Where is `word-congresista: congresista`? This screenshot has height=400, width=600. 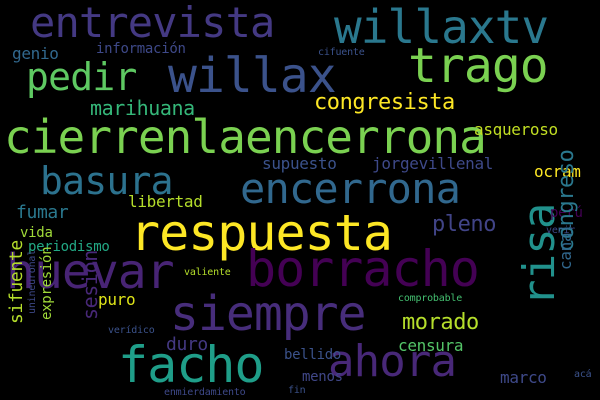
word-congresista: congresista is located at coordinates (384, 102).